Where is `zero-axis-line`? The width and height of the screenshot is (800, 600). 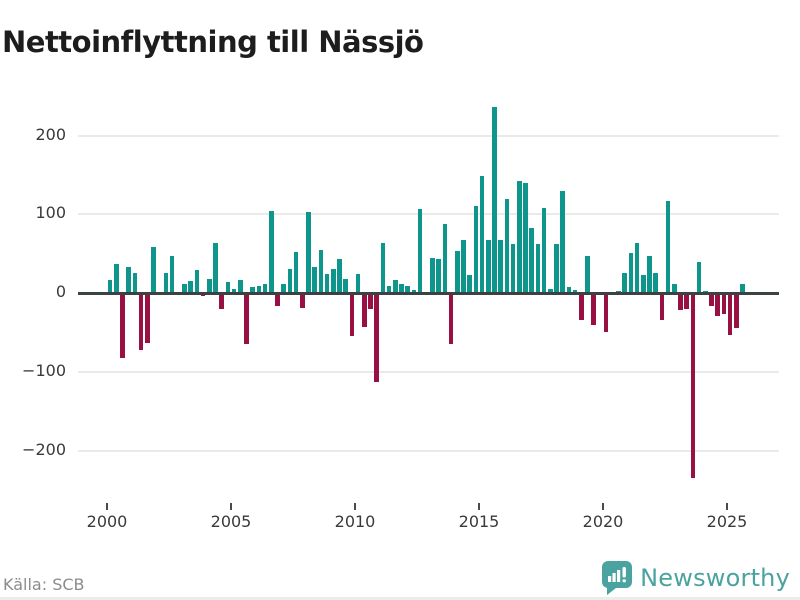 zero-axis-line is located at coordinates (428, 293).